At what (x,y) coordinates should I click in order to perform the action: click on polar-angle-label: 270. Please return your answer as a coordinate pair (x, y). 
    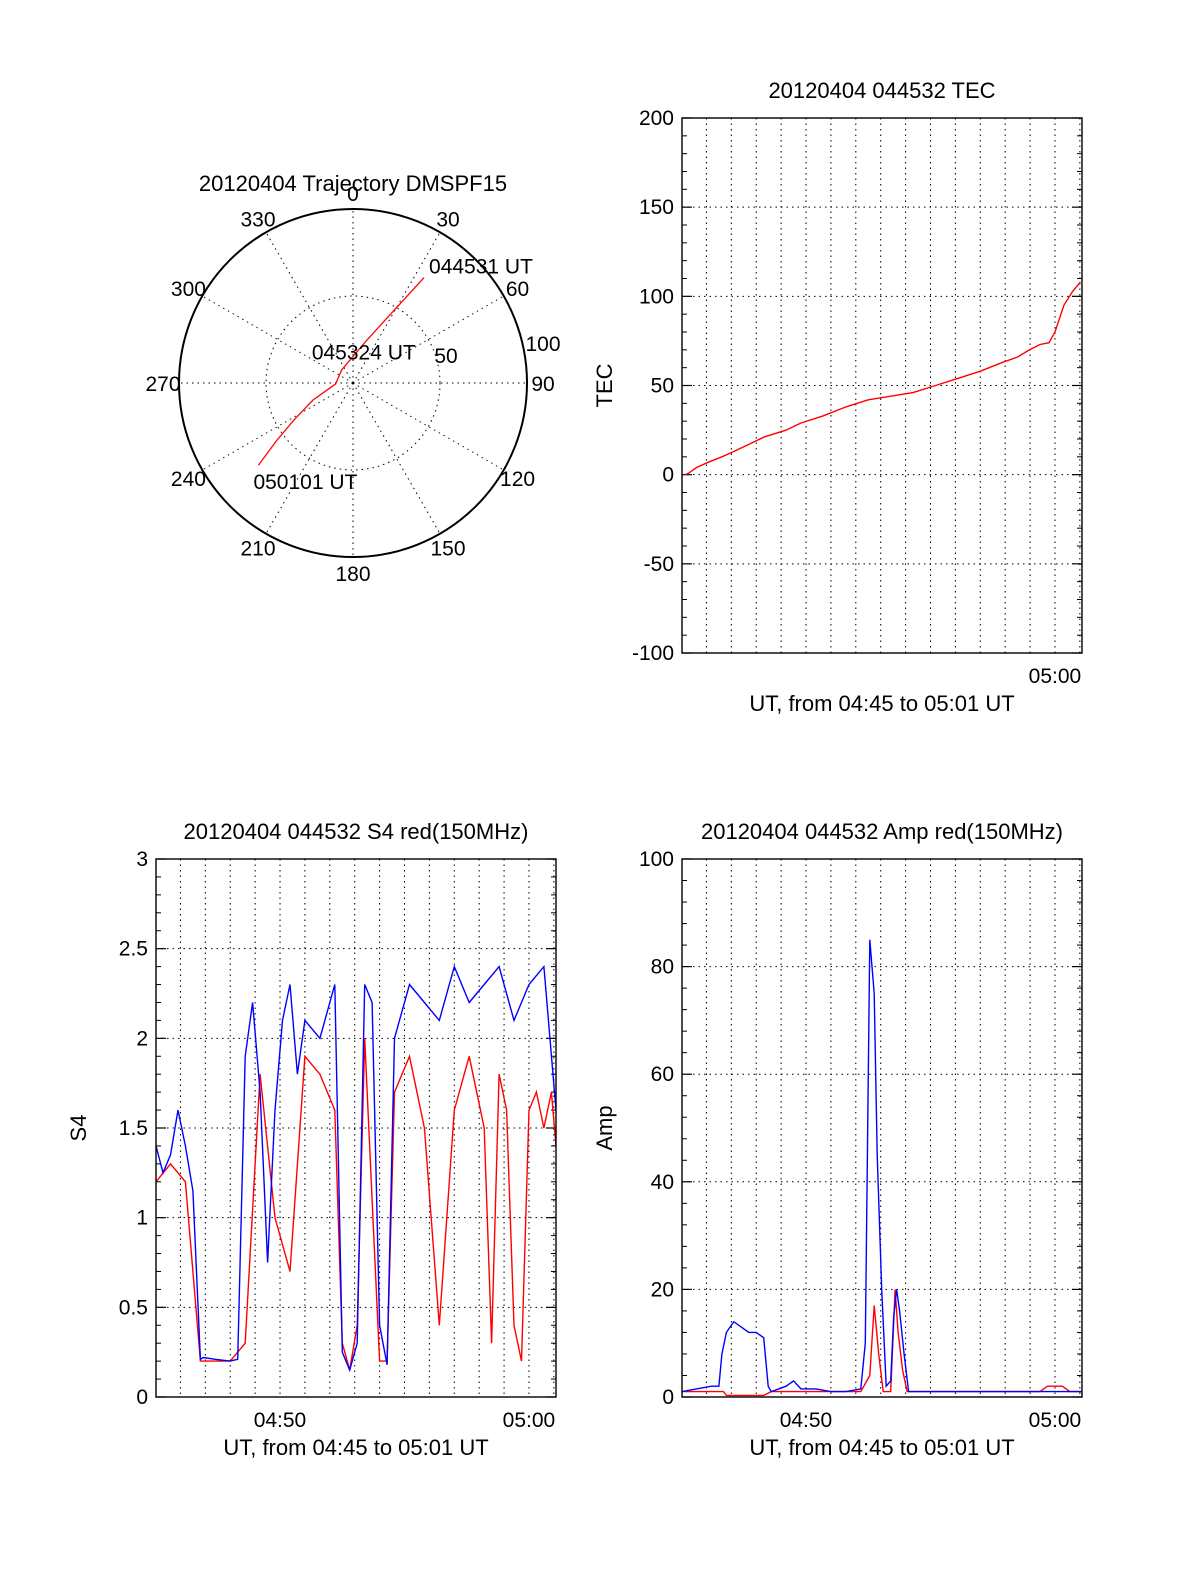
    Looking at the image, I should click on (162, 384).